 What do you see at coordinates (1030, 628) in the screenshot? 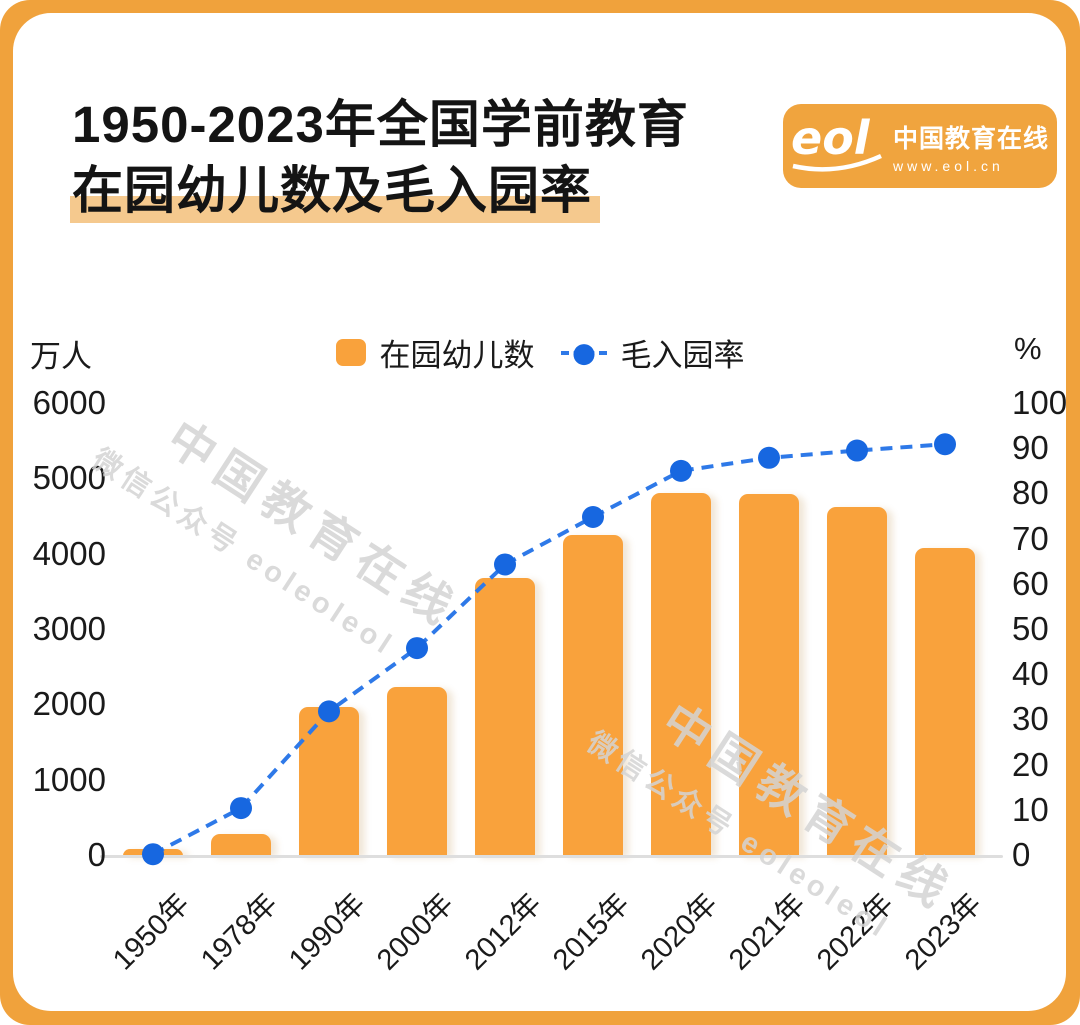
I see `y-right-tick-50: 50` at bounding box center [1030, 628].